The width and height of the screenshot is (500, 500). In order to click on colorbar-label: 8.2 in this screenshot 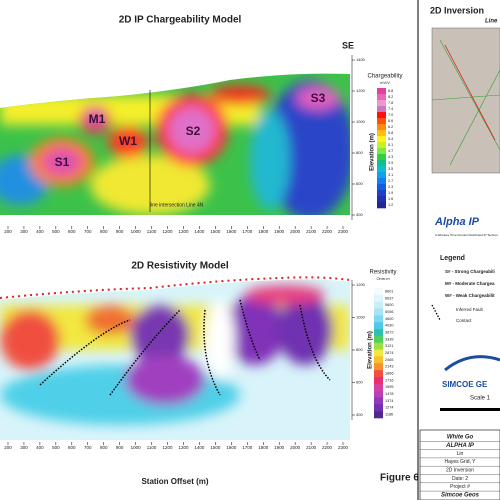, I will do `click(390, 97)`.